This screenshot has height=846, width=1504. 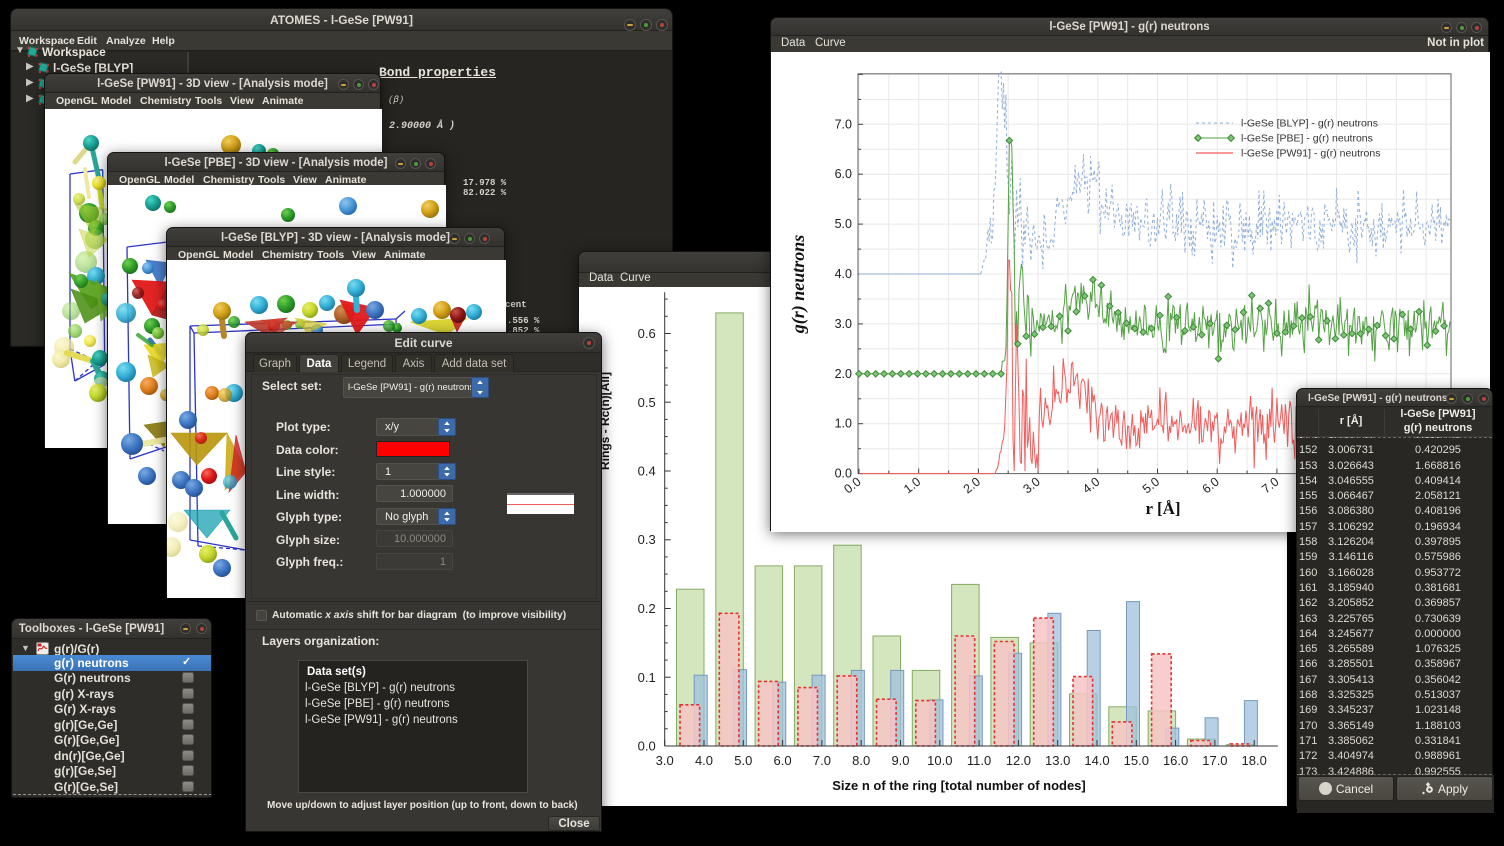 I want to click on svg-text: 9.0, so click(x=900, y=760).